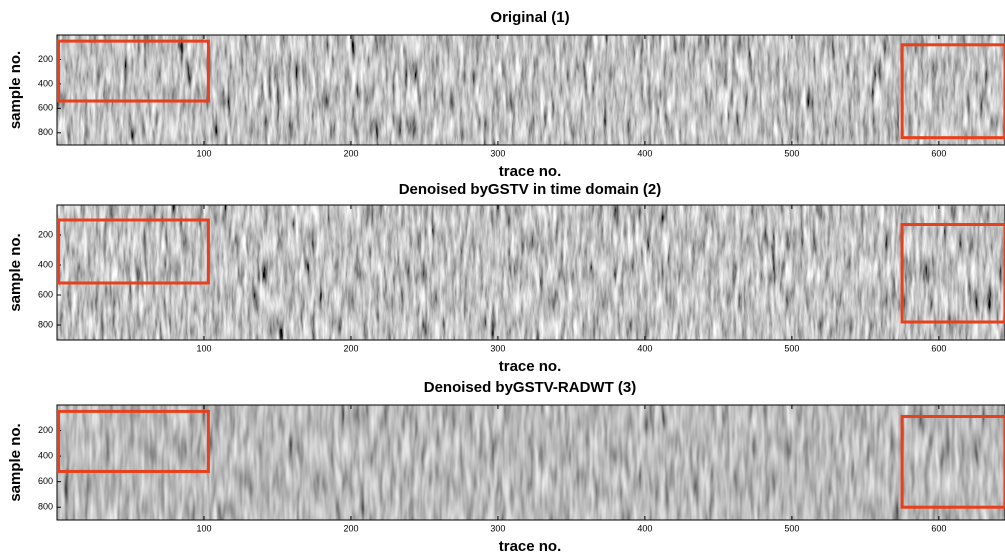 The image size is (1005, 557). Describe the element at coordinates (529, 17) in the screenshot. I see `panel-title: Original (1)` at that location.